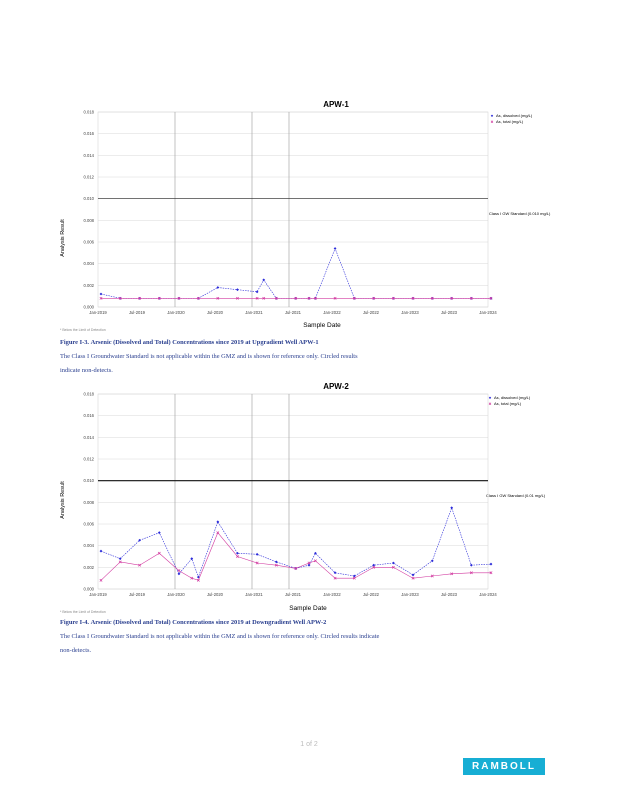  I want to click on chart-footnote: * Below the Limit of Detection, so click(83, 330).